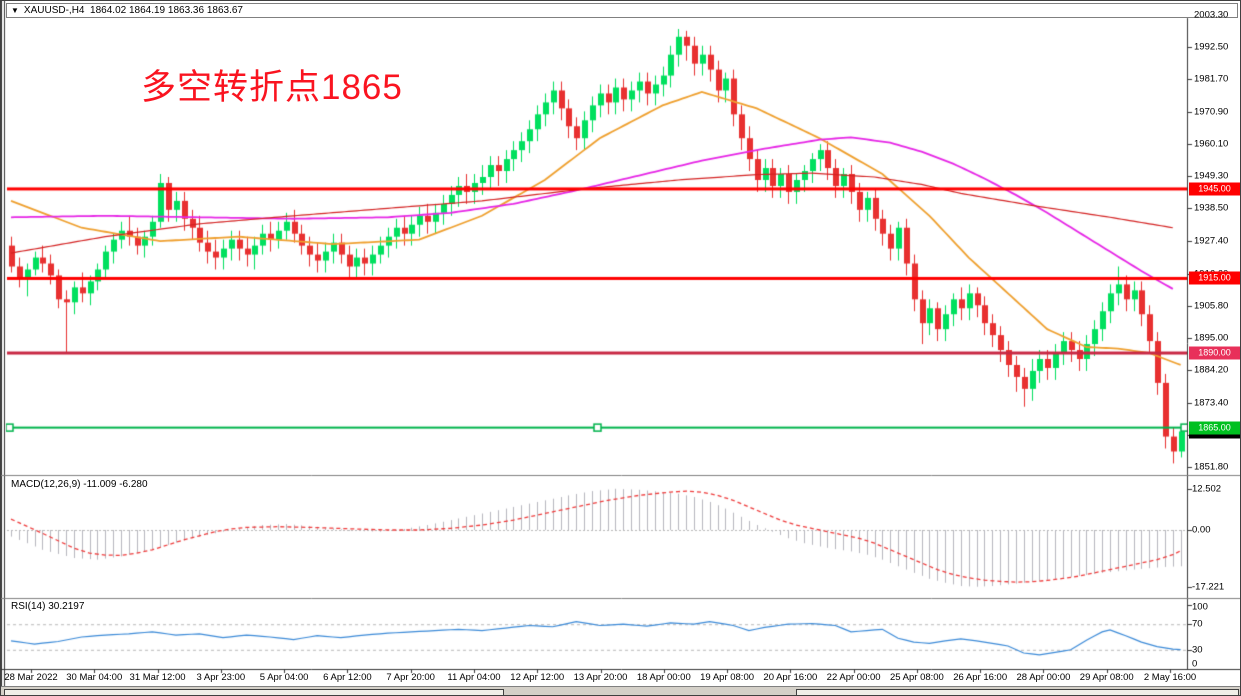 The height and width of the screenshot is (696, 1241). What do you see at coordinates (94, 677) in the screenshot?
I see `time-axis-label: 30 Mar 04:00` at bounding box center [94, 677].